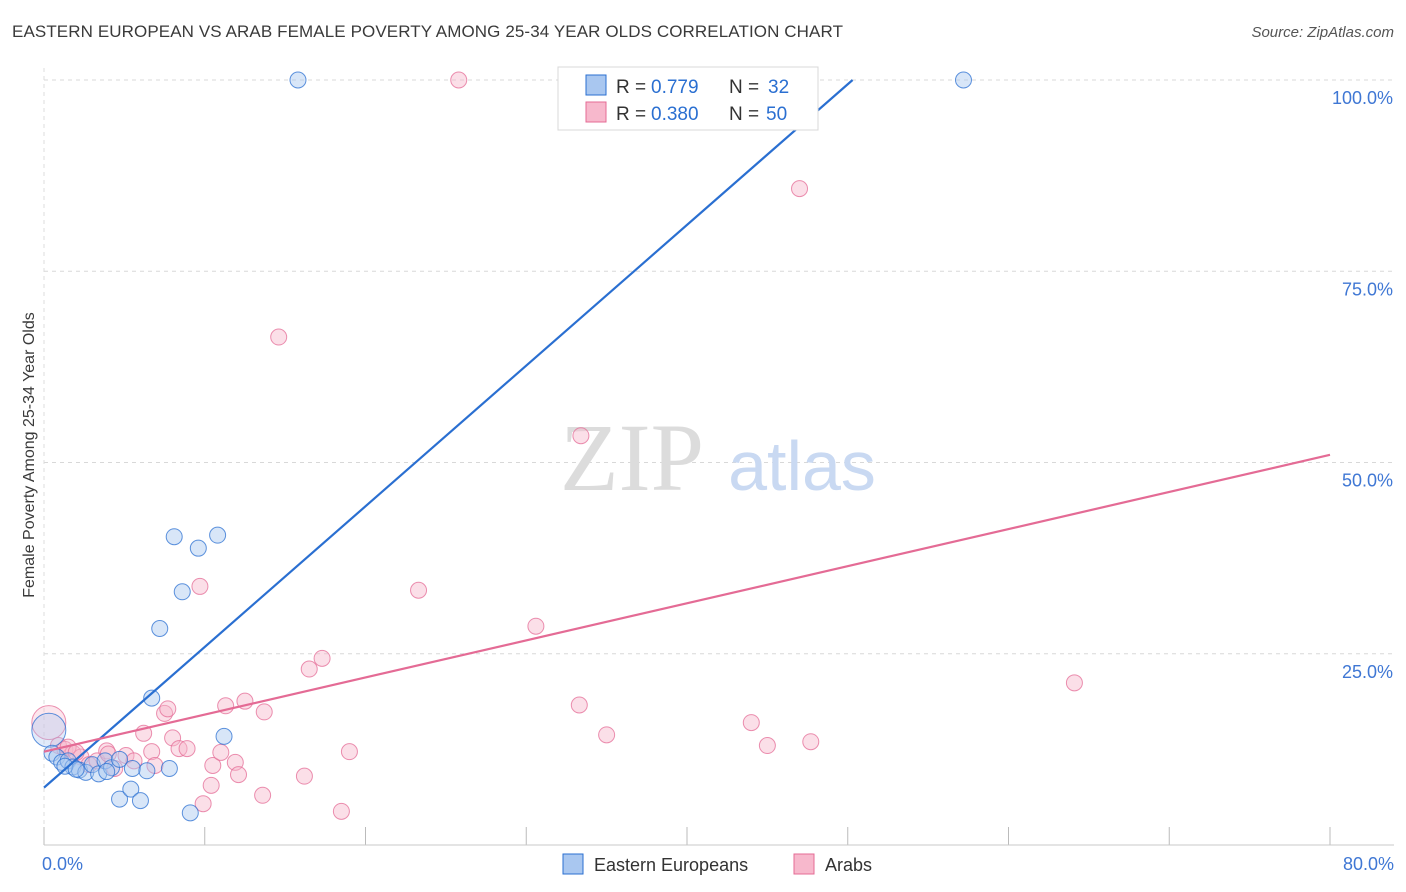  Describe the element at coordinates (804, 864) in the screenshot. I see `legend-key-arabs` at that location.